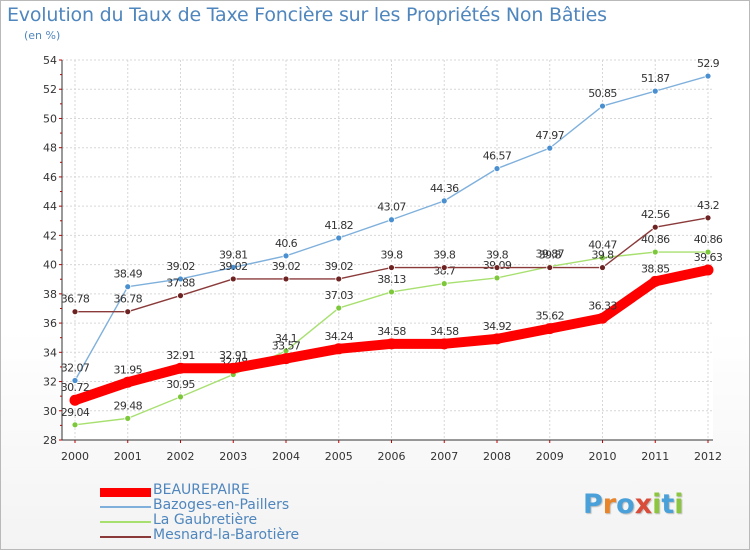 The height and width of the screenshot is (550, 750). I want to click on logo-letter: t, so click(668, 504).